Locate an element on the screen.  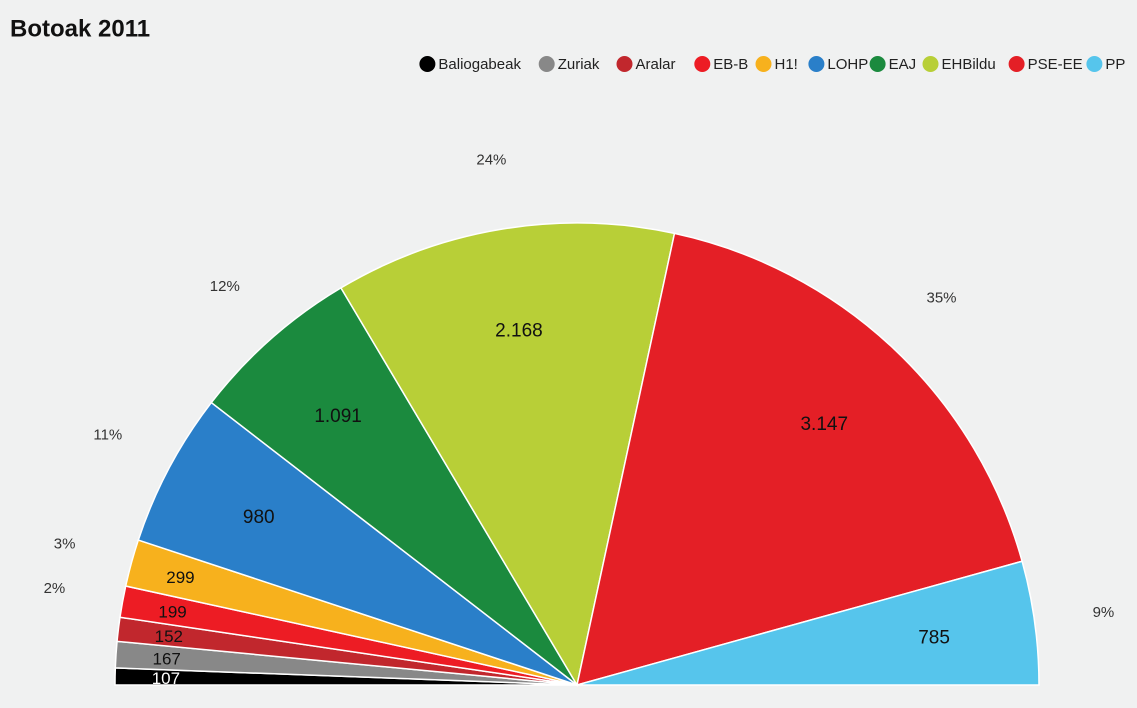
value-label: 785 is located at coordinates (934, 637).